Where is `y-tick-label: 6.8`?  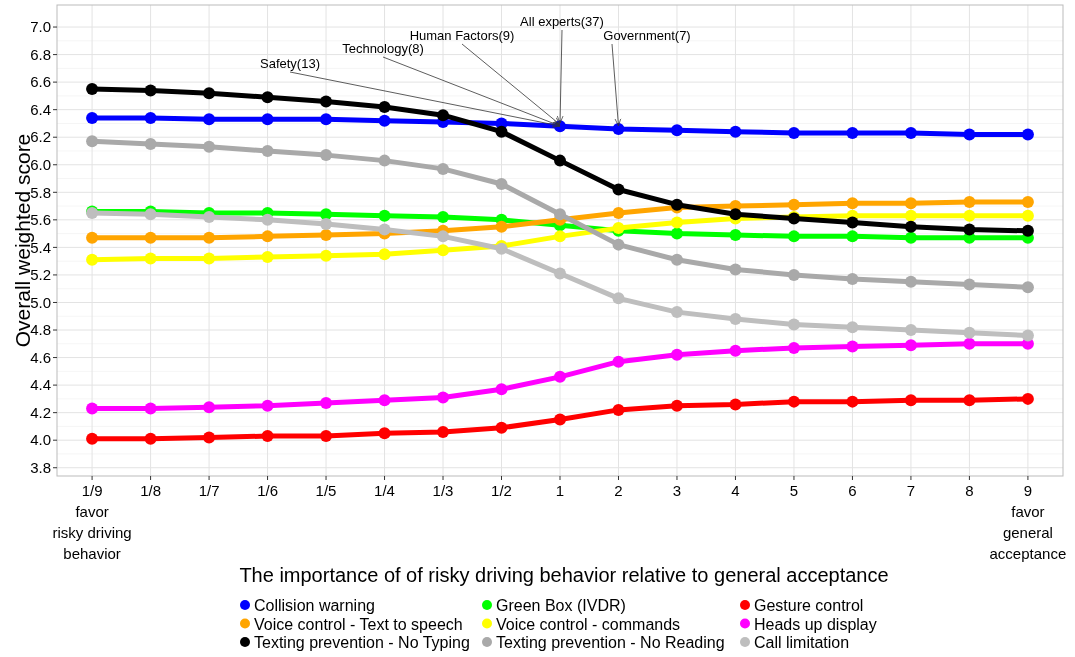 y-tick-label: 6.8 is located at coordinates (40, 54).